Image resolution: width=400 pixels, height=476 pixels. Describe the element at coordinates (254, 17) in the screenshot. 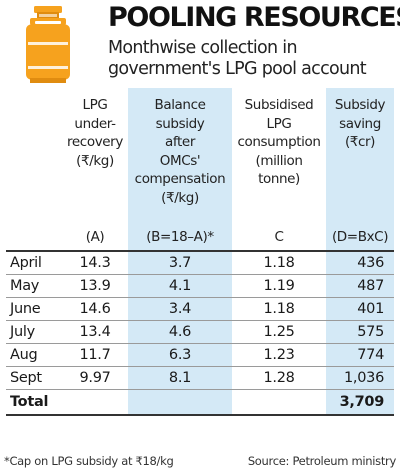

I see `page-title: POOLING RESOURCES` at that location.